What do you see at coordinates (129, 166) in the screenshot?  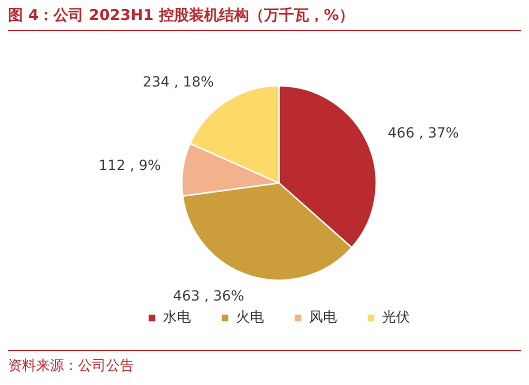 I see `data-label: 112 , 9%` at bounding box center [129, 166].